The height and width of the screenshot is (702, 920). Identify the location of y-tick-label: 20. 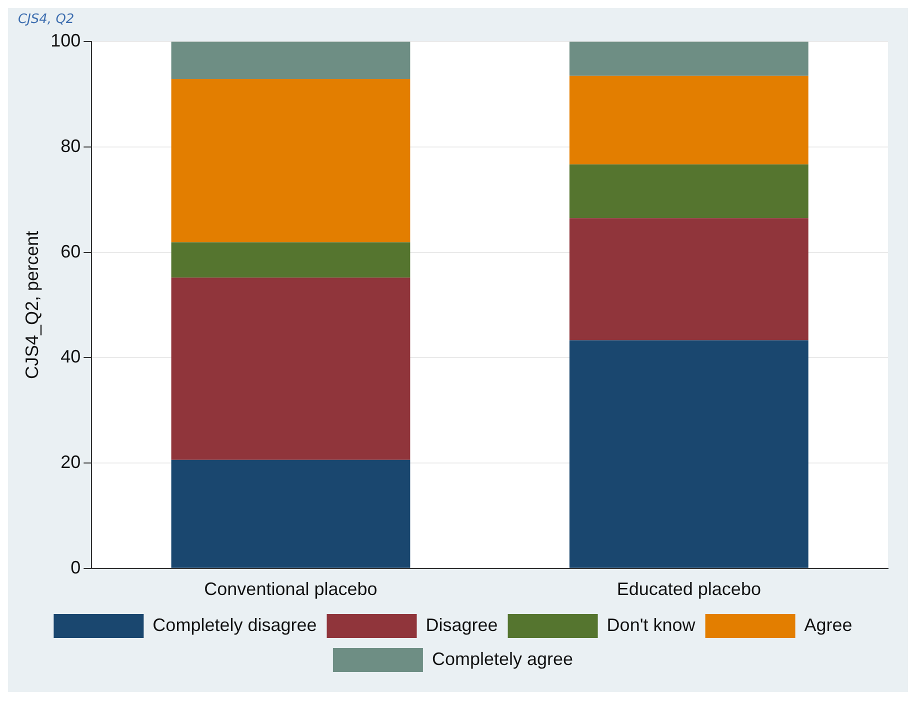
(70, 462).